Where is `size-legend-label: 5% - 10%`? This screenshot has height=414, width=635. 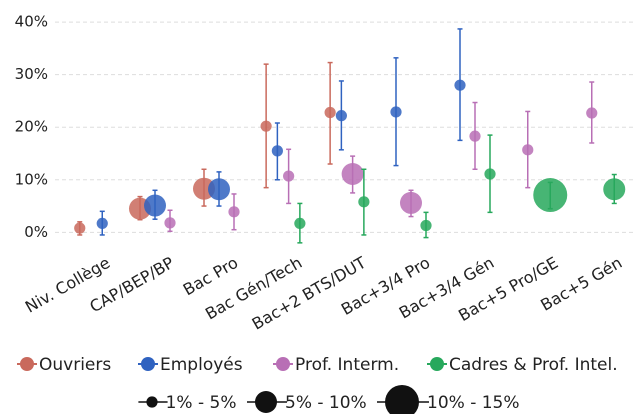
size-legend-label: 5% - 10% is located at coordinates (326, 403).